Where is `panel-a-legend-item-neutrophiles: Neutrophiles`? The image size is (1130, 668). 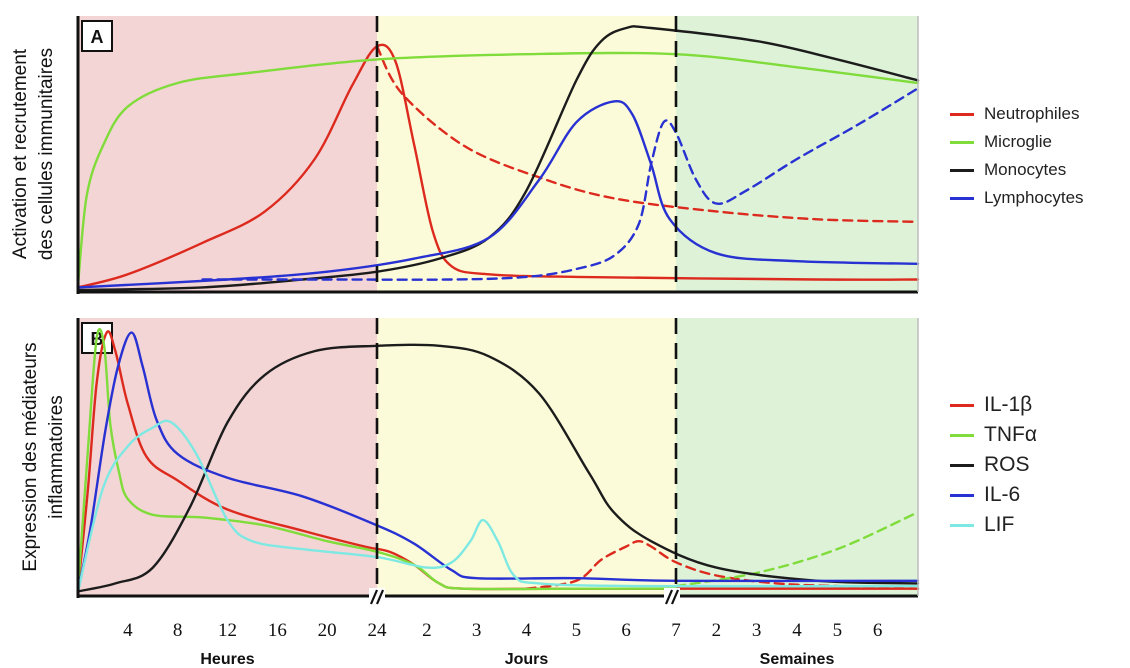
panel-a-legend-item-neutrophiles: Neutrophiles is located at coordinates (1017, 114).